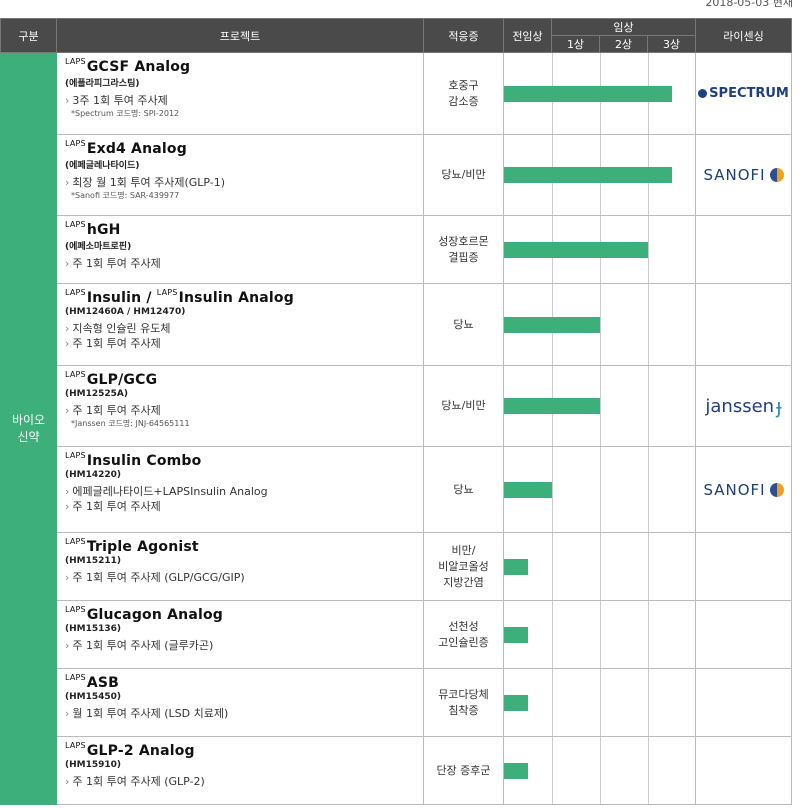 The image size is (801, 808). I want to click on project-code: (에플라피그라스팀), so click(102, 84).